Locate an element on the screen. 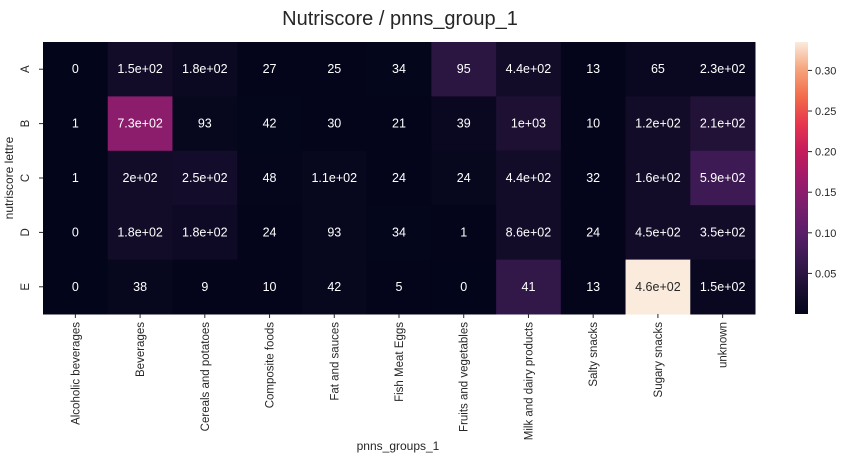 Image resolution: width=851 pixels, height=458 pixels. y-tick-labels: A B C D E is located at coordinates (31, 178).